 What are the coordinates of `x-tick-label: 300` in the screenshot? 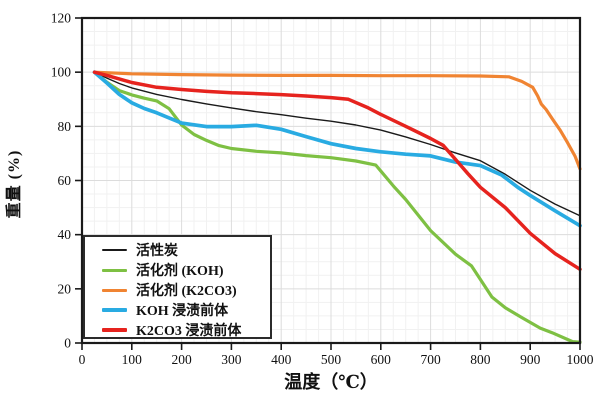 It's located at (231, 359).